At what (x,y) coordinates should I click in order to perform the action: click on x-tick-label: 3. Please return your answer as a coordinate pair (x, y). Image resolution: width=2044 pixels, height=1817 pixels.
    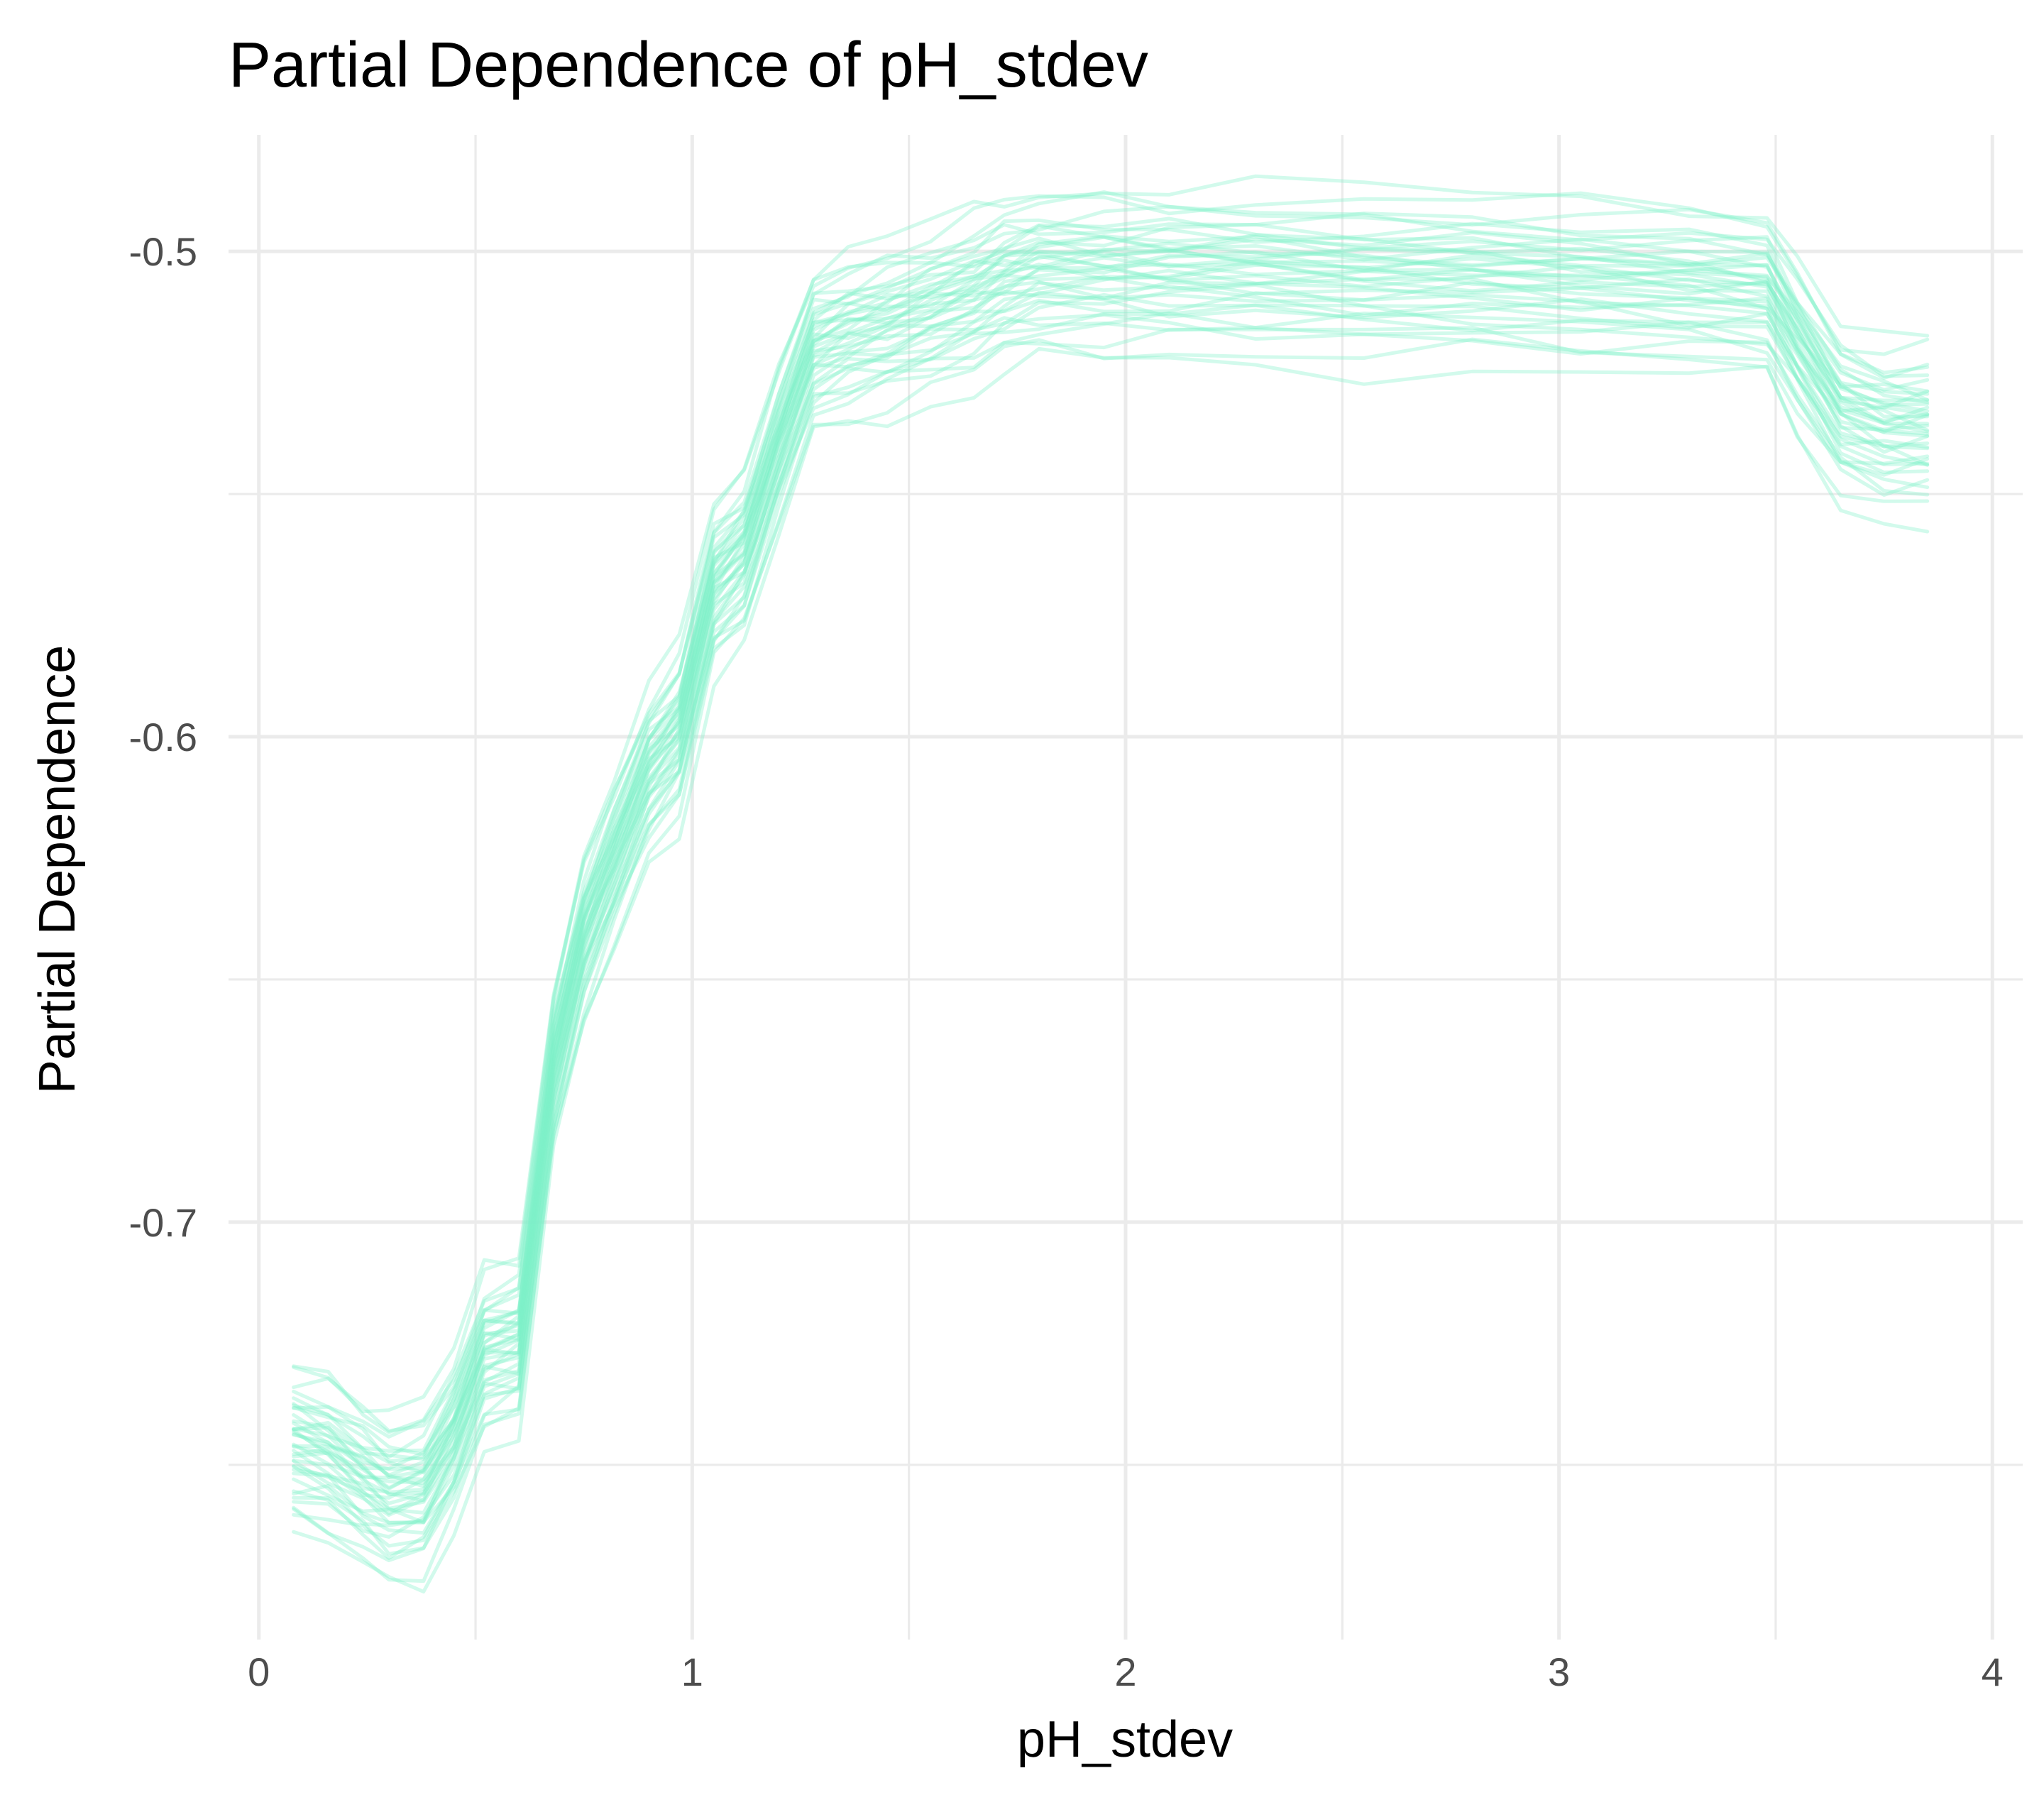
    Looking at the image, I should click on (1559, 1671).